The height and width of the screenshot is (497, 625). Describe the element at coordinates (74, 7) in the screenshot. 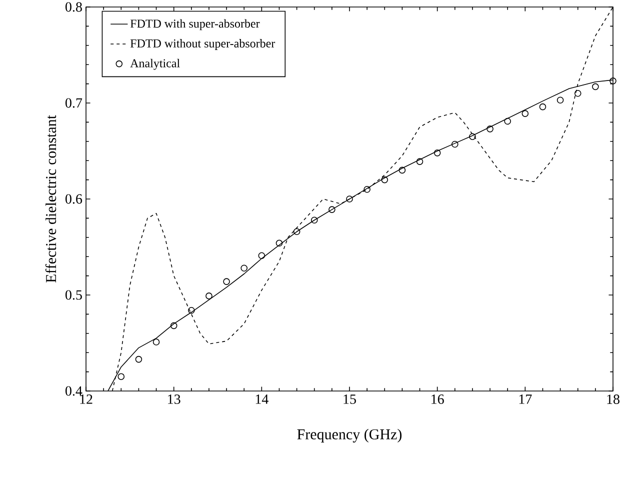

I see `y-tick-label: 0.8` at that location.